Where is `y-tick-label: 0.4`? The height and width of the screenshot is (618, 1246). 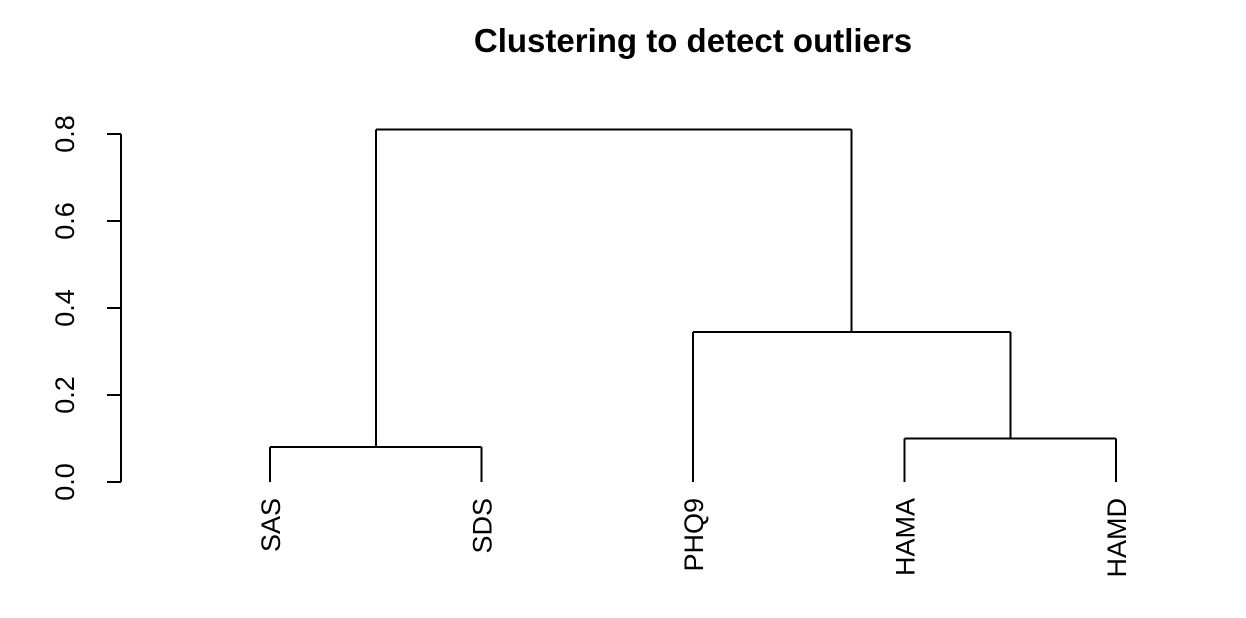 y-tick-label: 0.4 is located at coordinates (65, 308).